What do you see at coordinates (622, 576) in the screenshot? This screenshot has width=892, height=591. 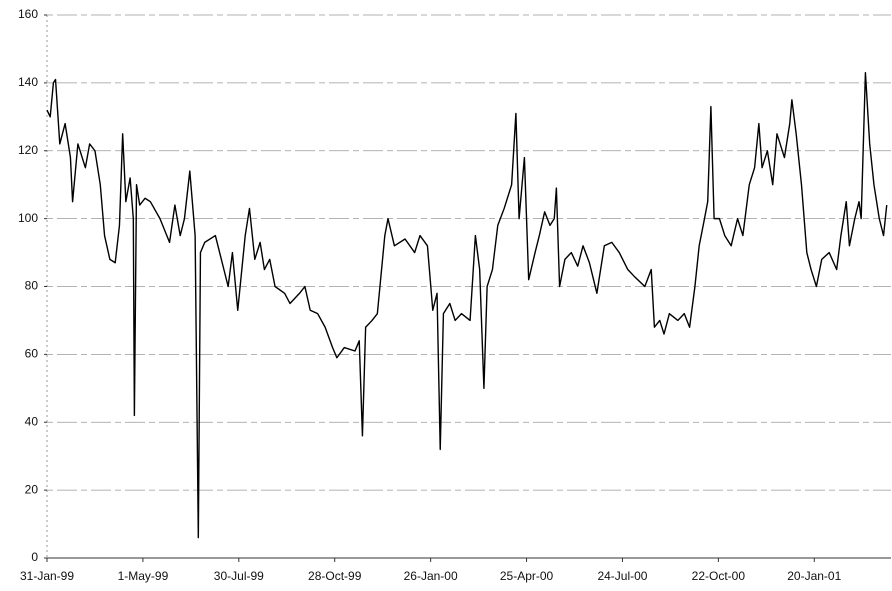 I see `x-tick-label: 24-Jul-00` at bounding box center [622, 576].